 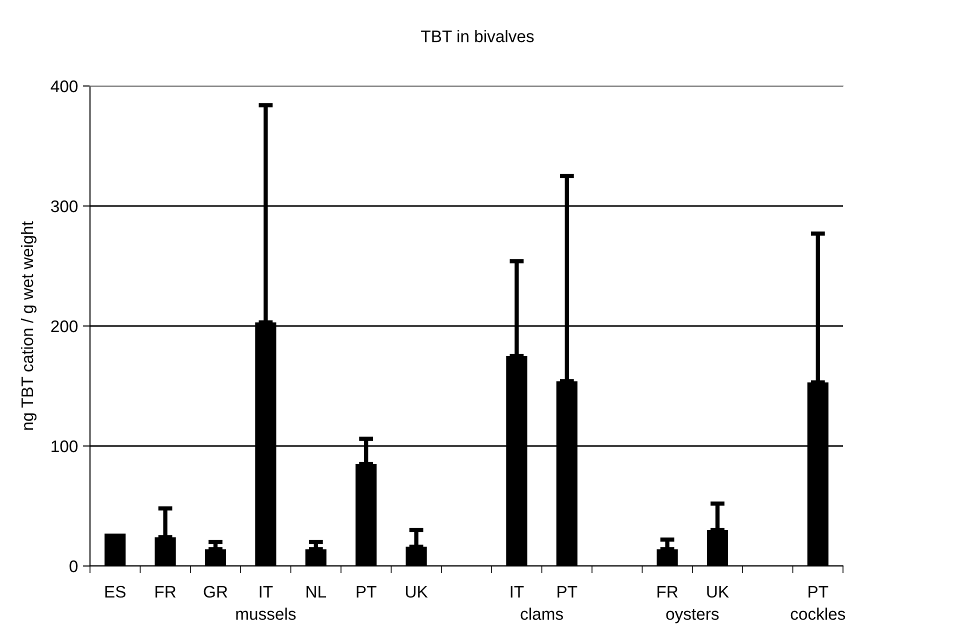 What do you see at coordinates (818, 614) in the screenshot?
I see `text: cockles` at bounding box center [818, 614].